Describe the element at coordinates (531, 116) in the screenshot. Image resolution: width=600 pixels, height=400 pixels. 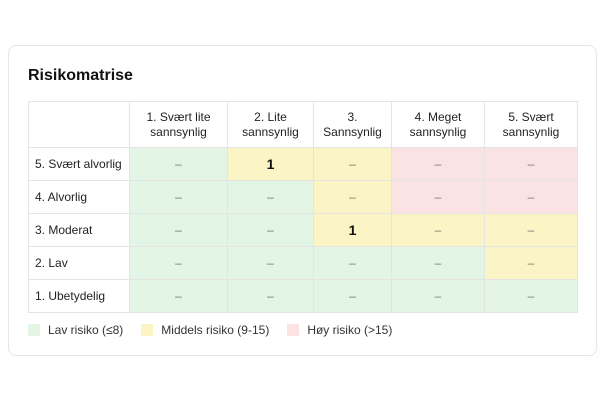
I see `column-header-line1: 5. Svært` at that location.